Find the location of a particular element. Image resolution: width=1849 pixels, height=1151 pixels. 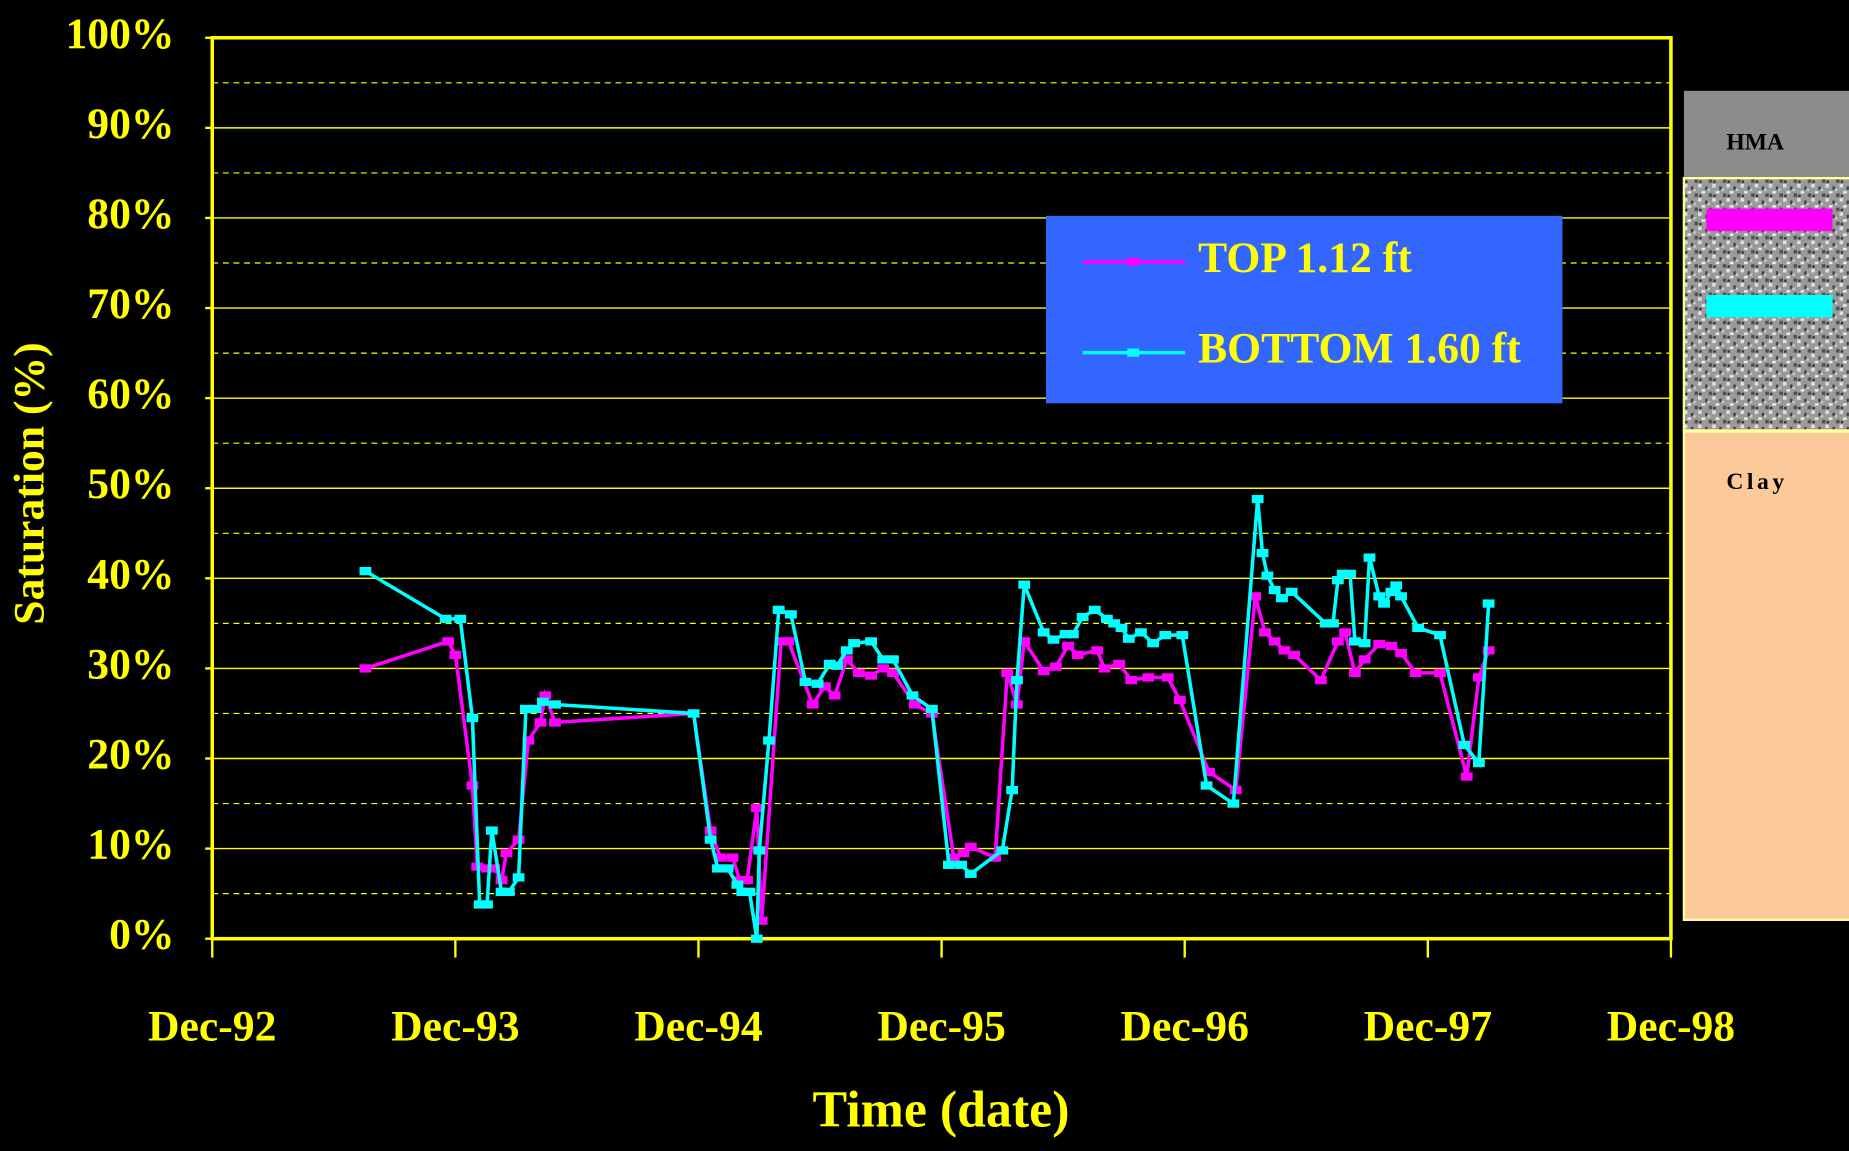

hma-layer is located at coordinates (1766, 133).